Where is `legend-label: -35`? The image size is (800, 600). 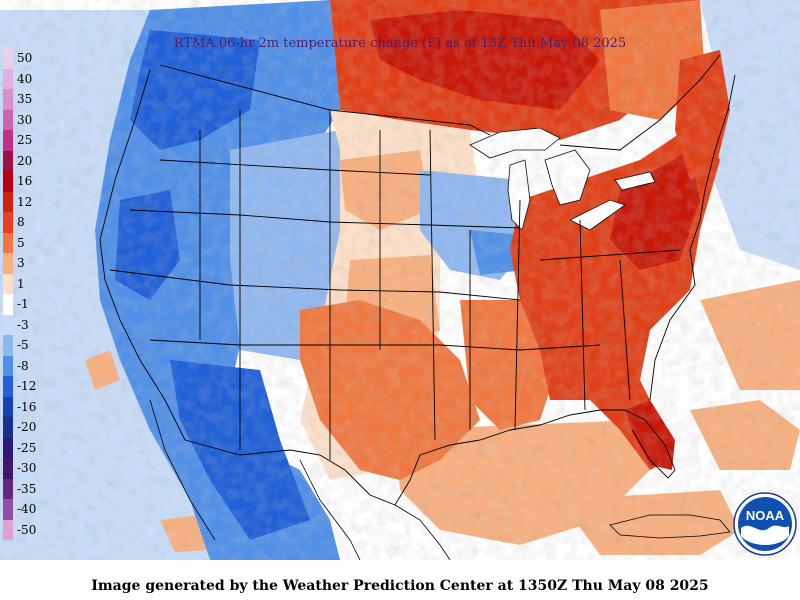
legend-label: -35 is located at coordinates (27, 488).